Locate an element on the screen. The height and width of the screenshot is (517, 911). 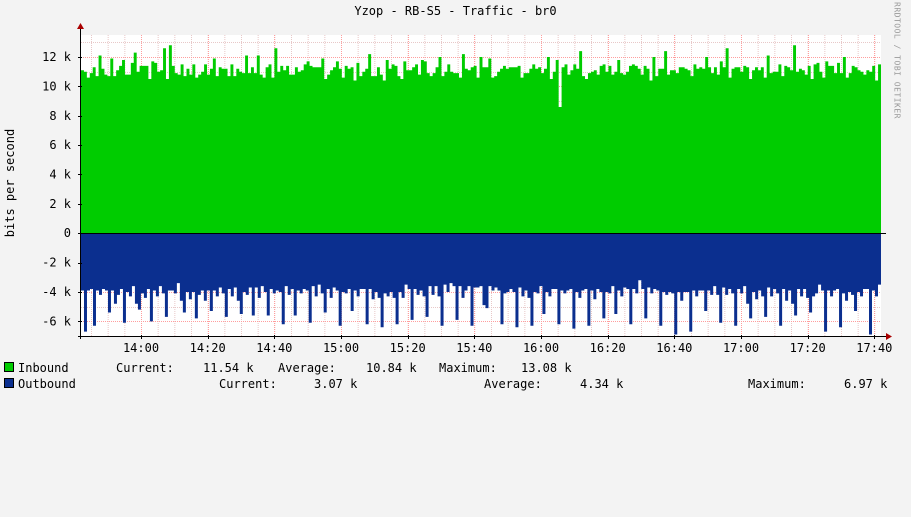
legend-outbound-current-label: Current: is located at coordinates (248, 384).